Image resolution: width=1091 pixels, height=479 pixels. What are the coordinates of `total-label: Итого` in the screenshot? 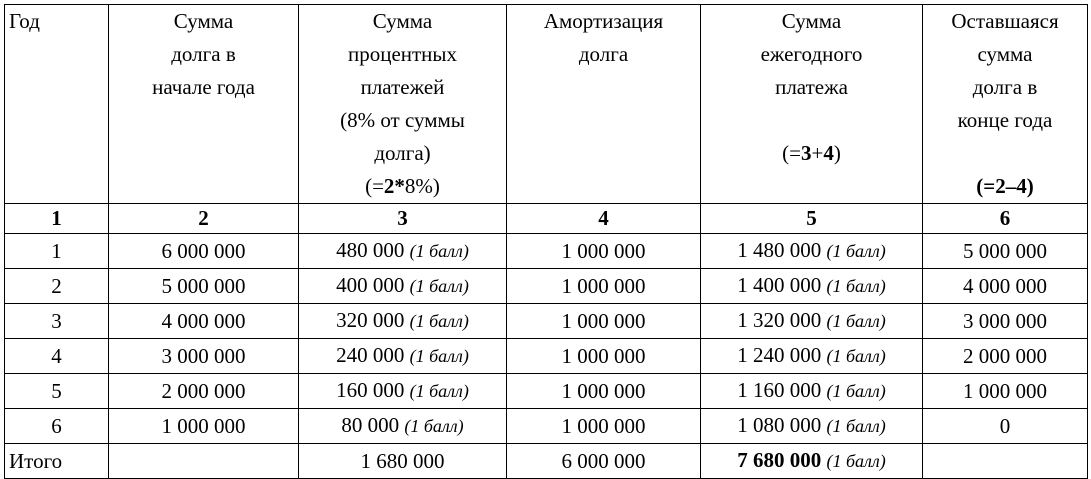 It's located at (56, 461).